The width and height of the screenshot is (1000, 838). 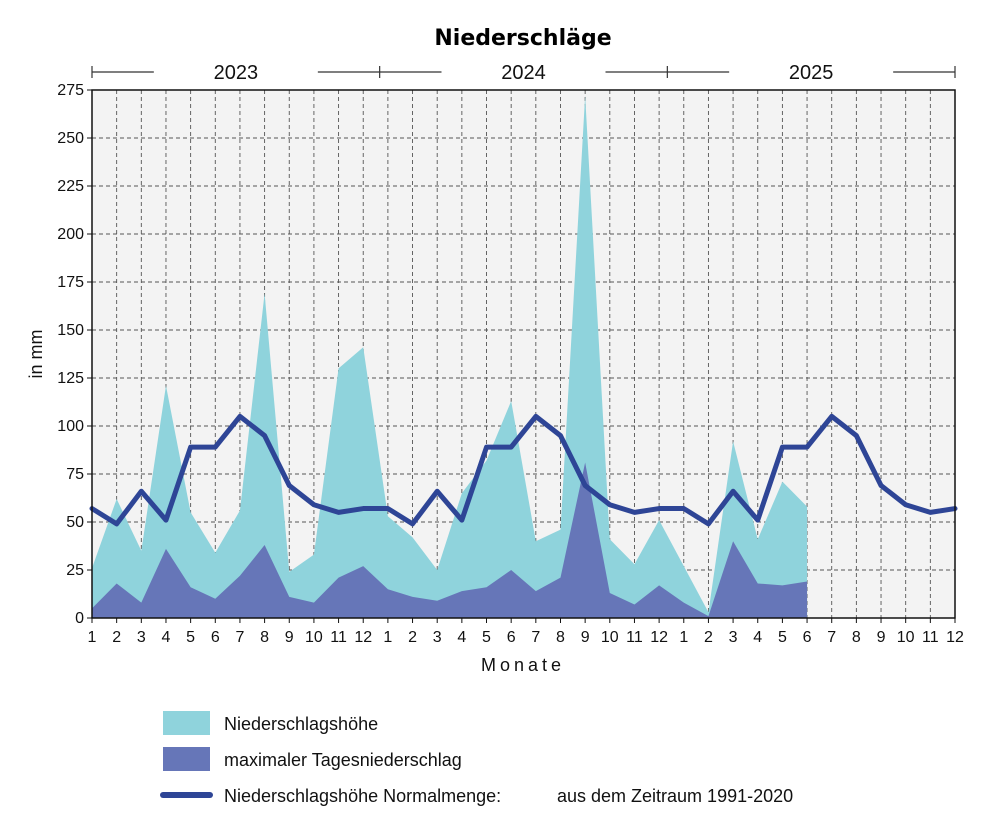 What do you see at coordinates (36, 354) in the screenshot?
I see `y-axis-label: in mm` at bounding box center [36, 354].